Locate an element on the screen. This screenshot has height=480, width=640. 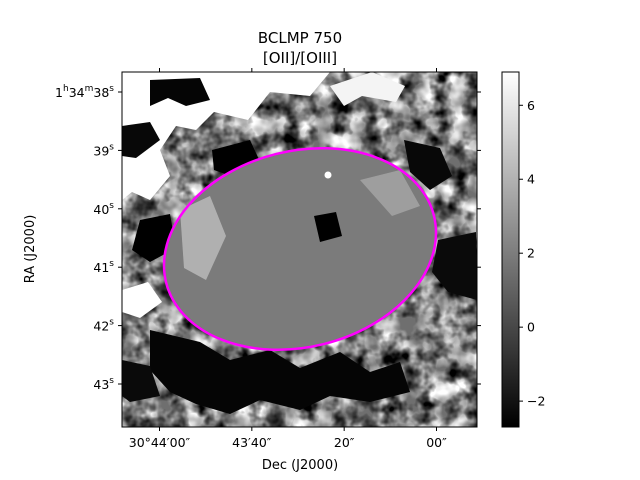
y-tick-label: 39s is located at coordinates (103, 150).